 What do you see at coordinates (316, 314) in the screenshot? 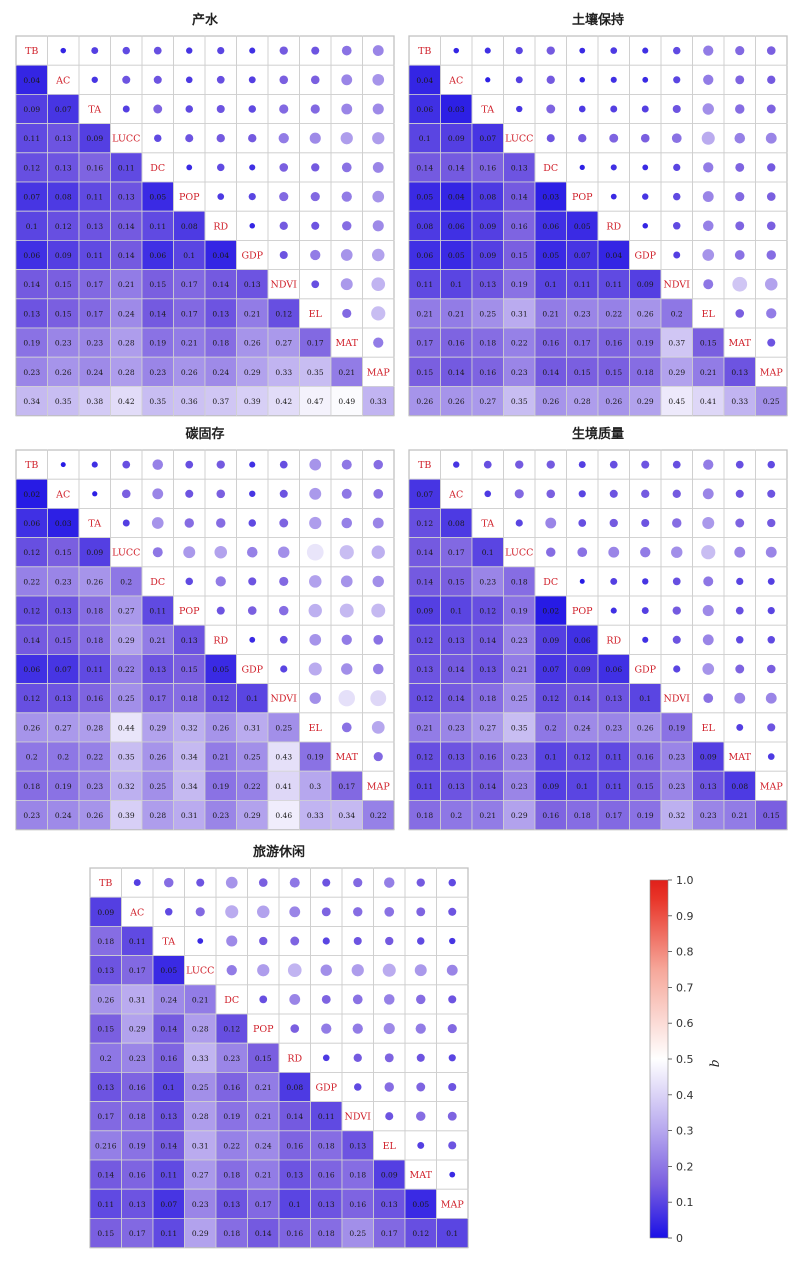
I see `variable-label: EL` at bounding box center [316, 314].